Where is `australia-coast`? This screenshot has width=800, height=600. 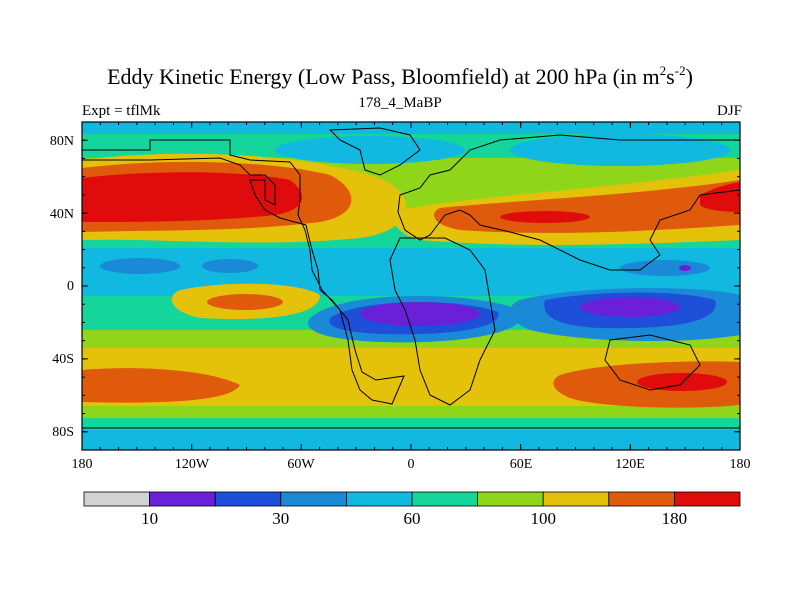
australia-coast is located at coordinates (652, 362).